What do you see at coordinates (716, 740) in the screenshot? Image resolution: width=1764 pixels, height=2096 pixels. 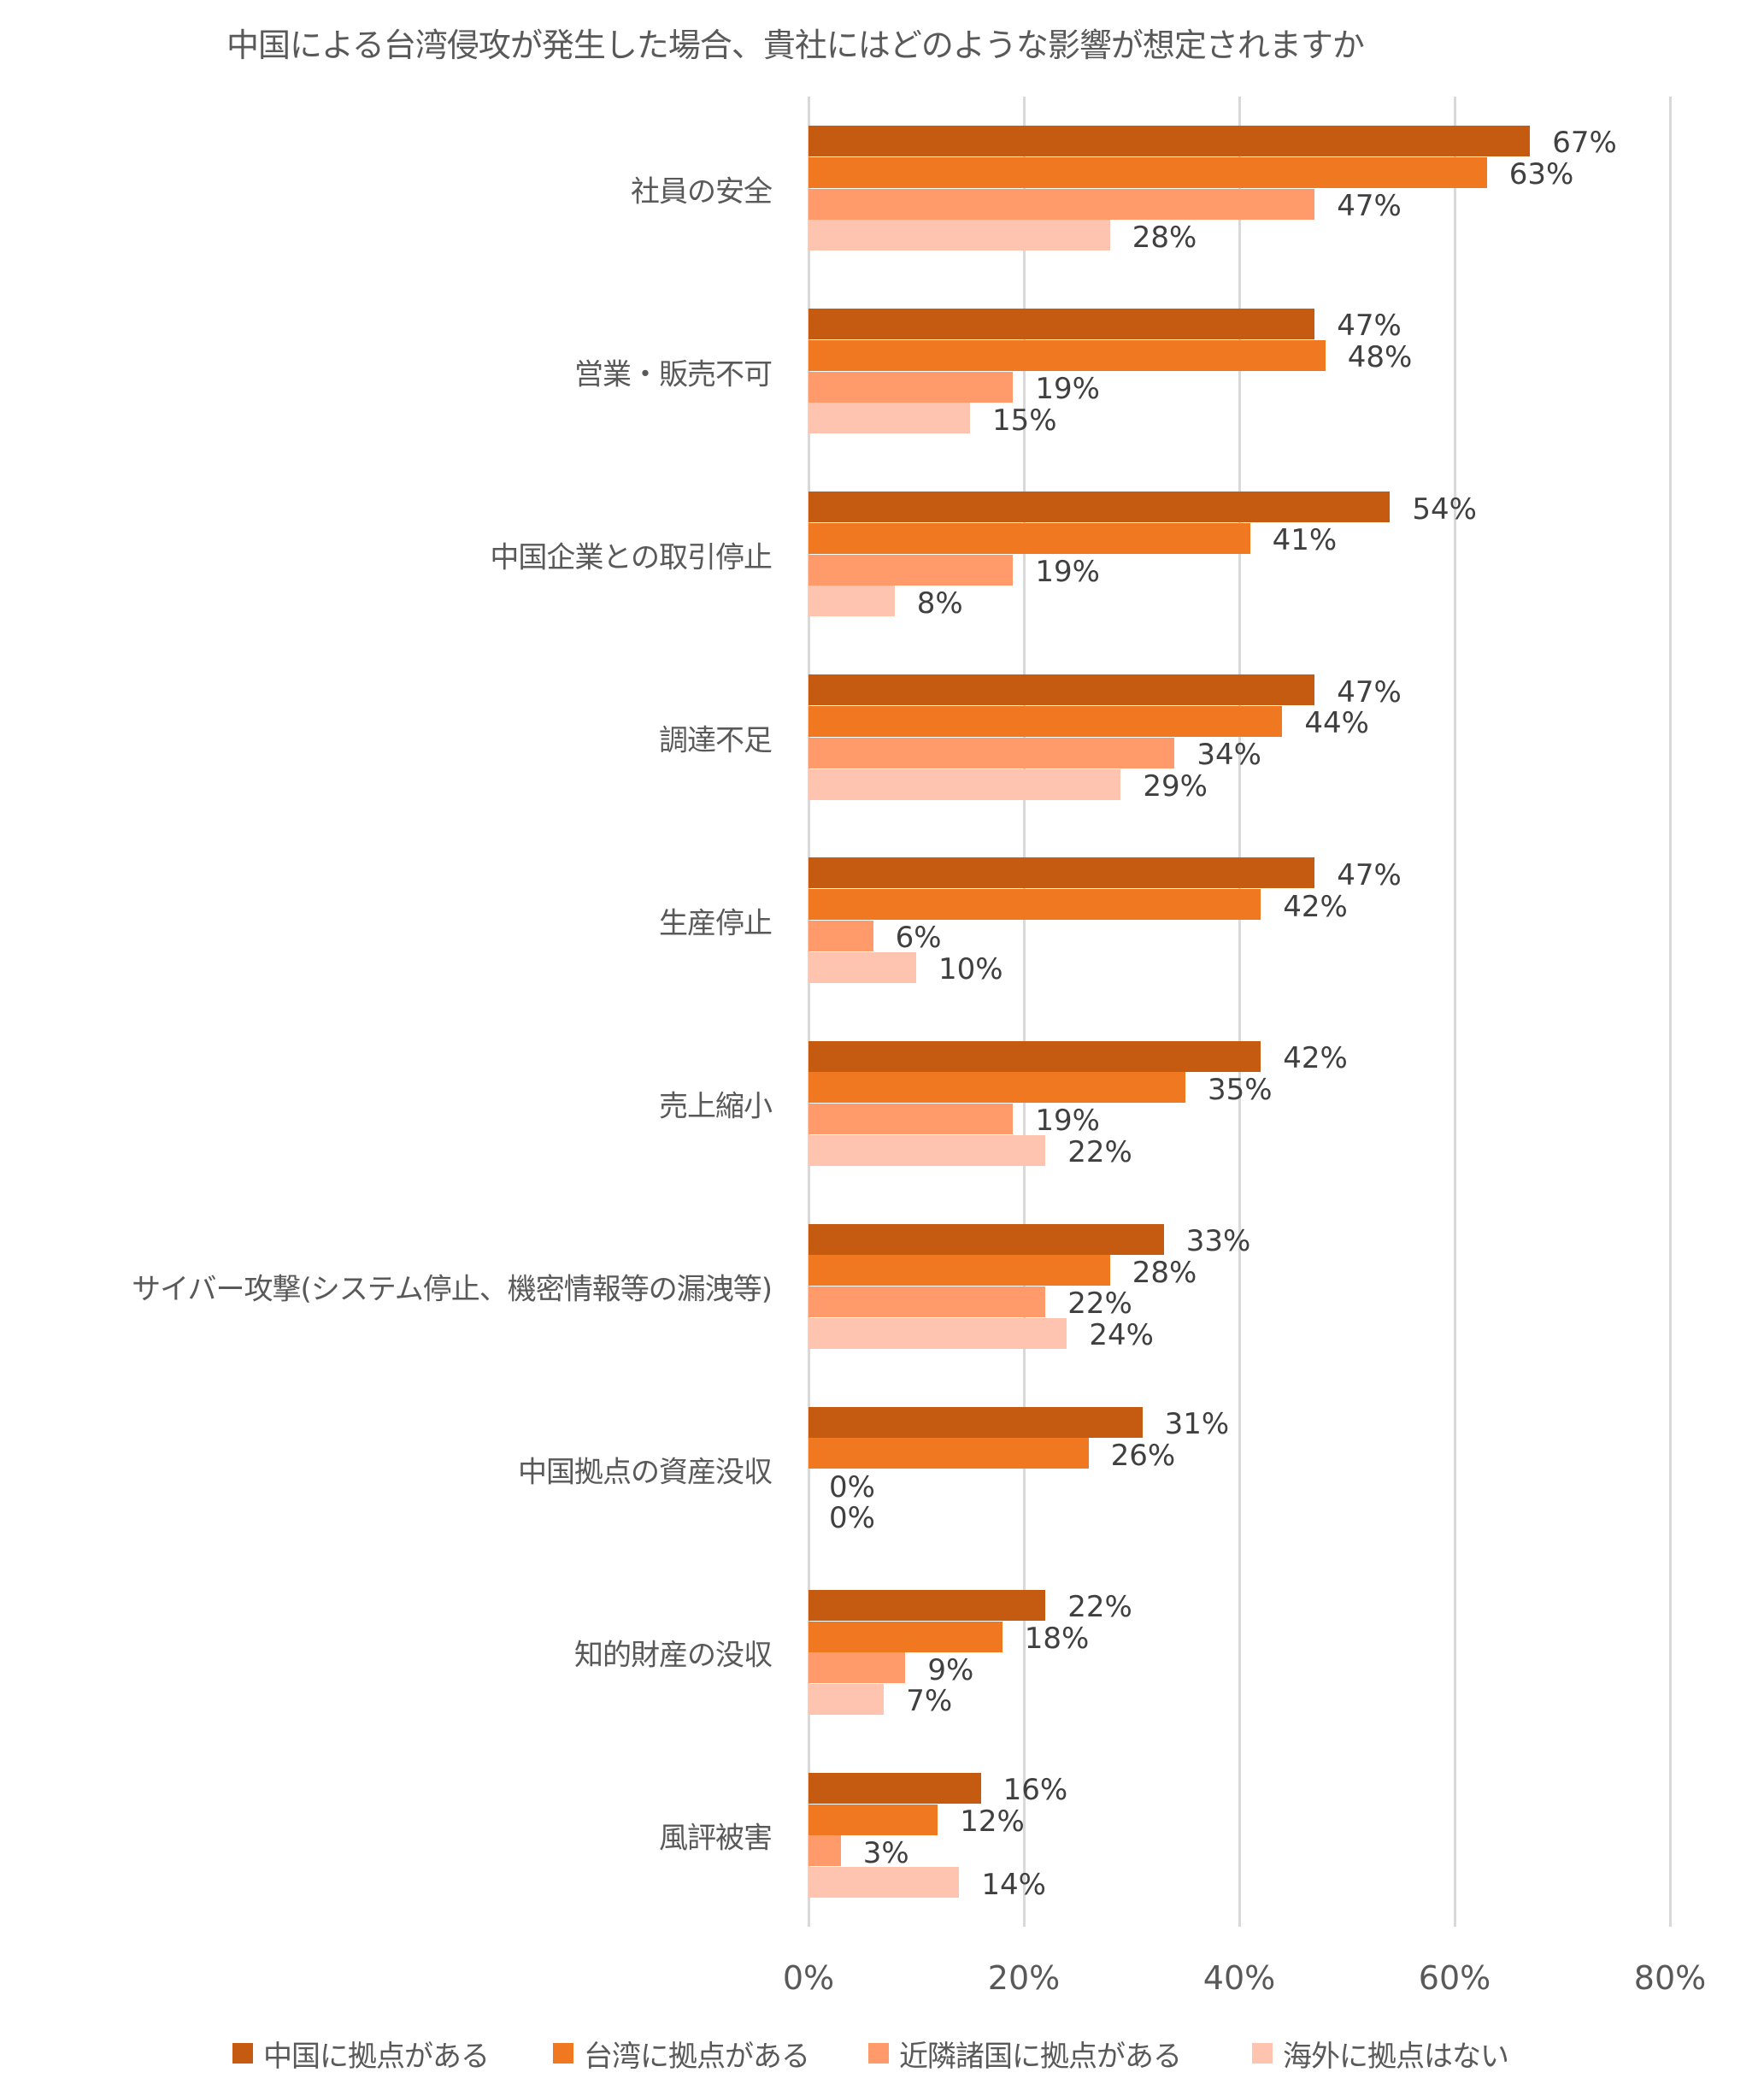 I see `category-label: 調達不足` at bounding box center [716, 740].